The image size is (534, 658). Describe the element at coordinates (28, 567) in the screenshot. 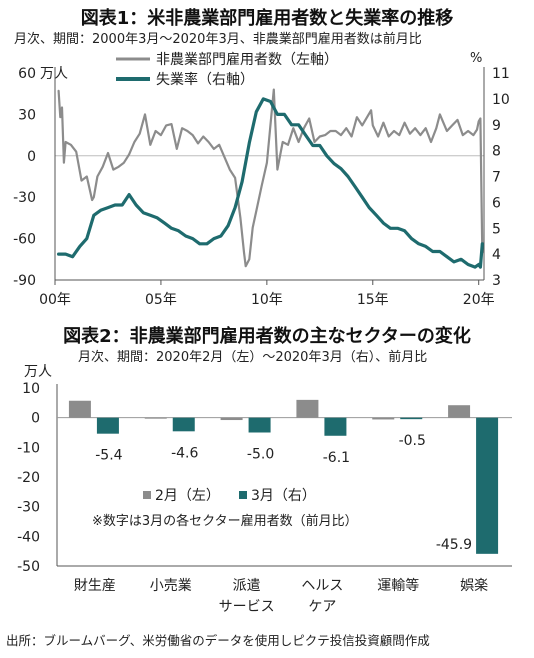

I see `y-tick-label: -50` at that location.